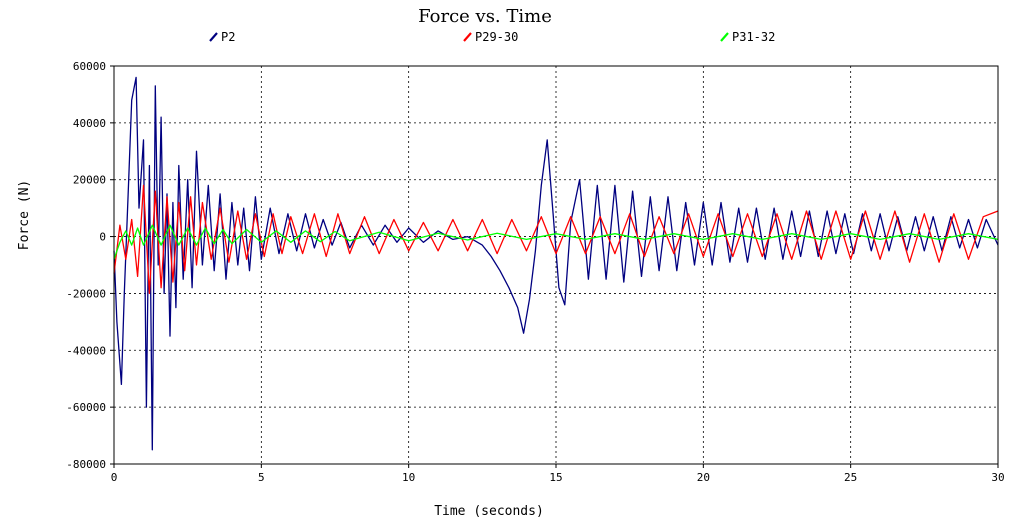 The width and height of the screenshot is (1030, 526). What do you see at coordinates (89, 123) in the screenshot?
I see `y-tick-label: 40000` at bounding box center [89, 123].